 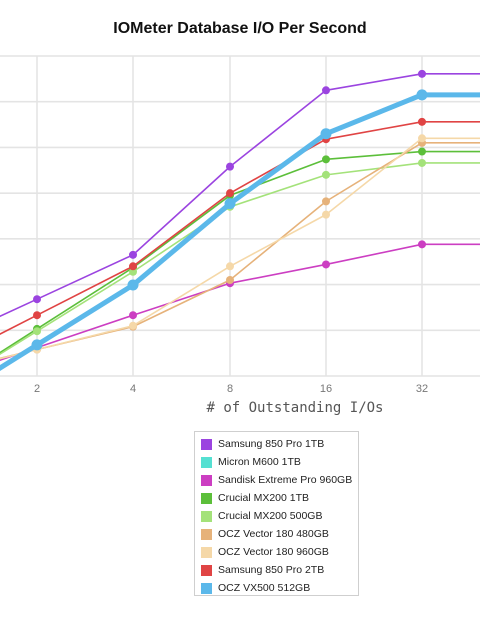 I want to click on legend-item: OCZ Vector 180 480GB, so click(x=279, y=534).